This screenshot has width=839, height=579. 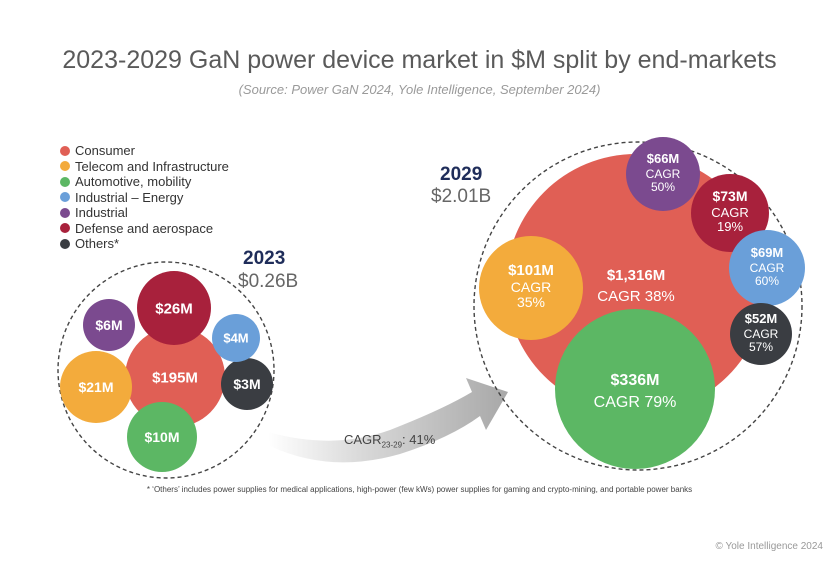 What do you see at coordinates (133, 182) in the screenshot?
I see `legend-label: Automotive, mobility` at bounding box center [133, 182].